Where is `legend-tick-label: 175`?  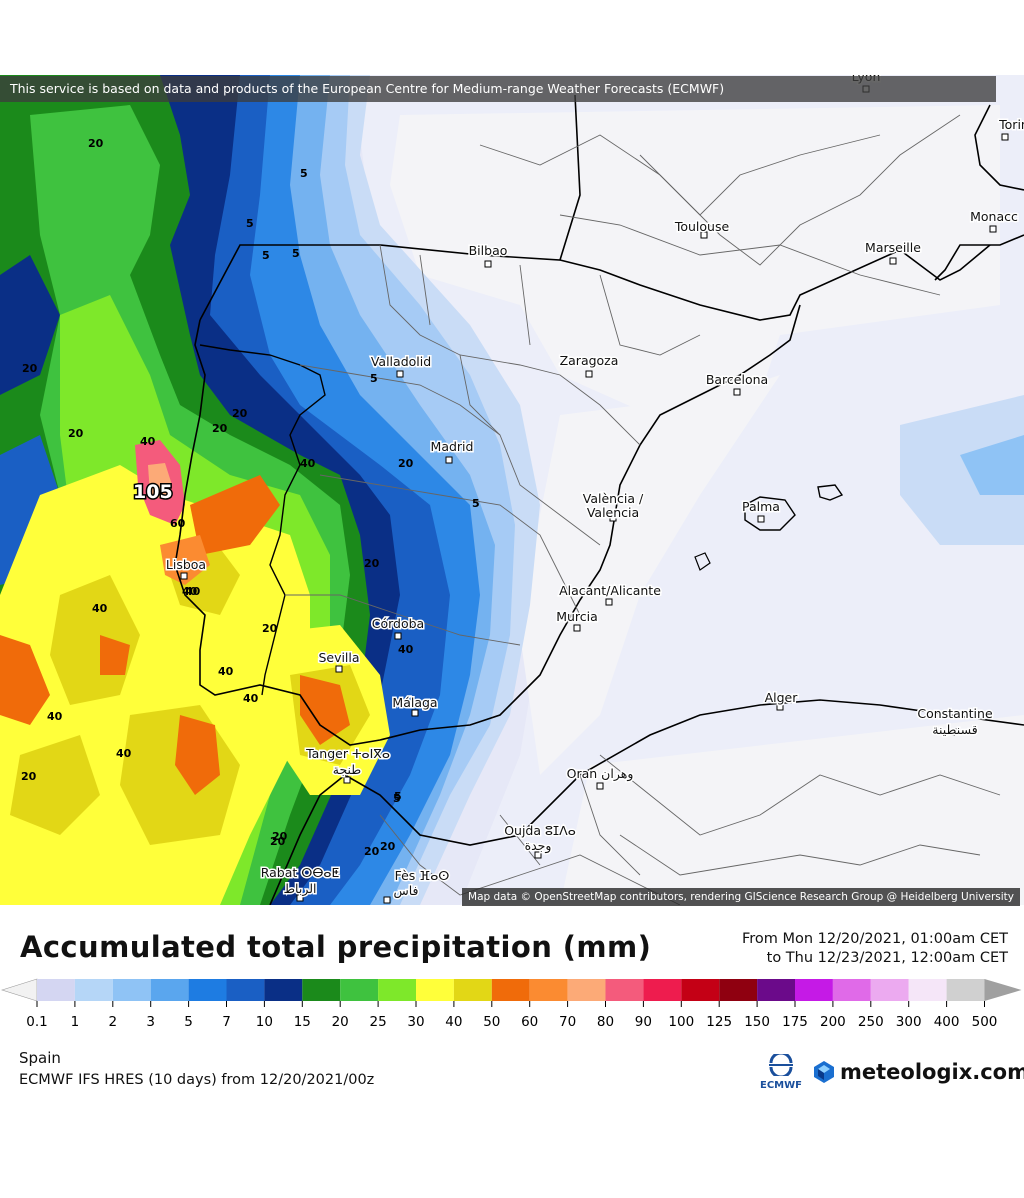 legend-tick-label: 175 is located at coordinates (795, 1022).